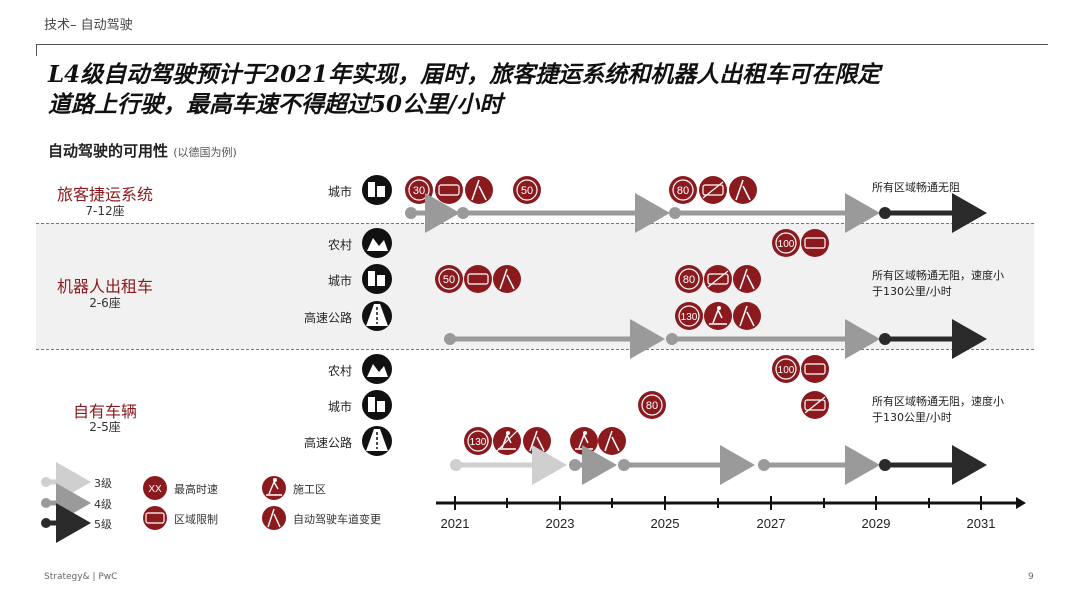  Describe the element at coordinates (464, 74) in the screenshot. I see `title-line-1: L4级自动驾驶预计于2021年实现，届时，旅客捷运系统和机器人出租车可在限定` at that location.